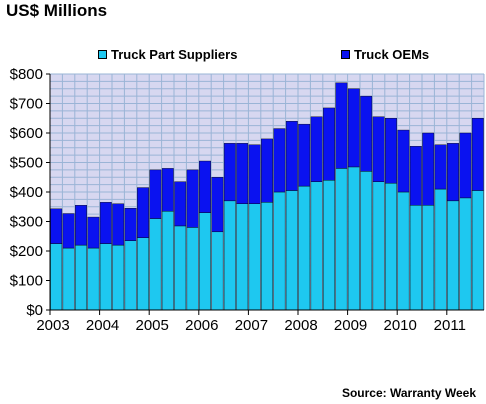 The width and height of the screenshot is (486, 404). What do you see at coordinates (102, 325) in the screenshot?
I see `x-tick-label: 2004` at bounding box center [102, 325].